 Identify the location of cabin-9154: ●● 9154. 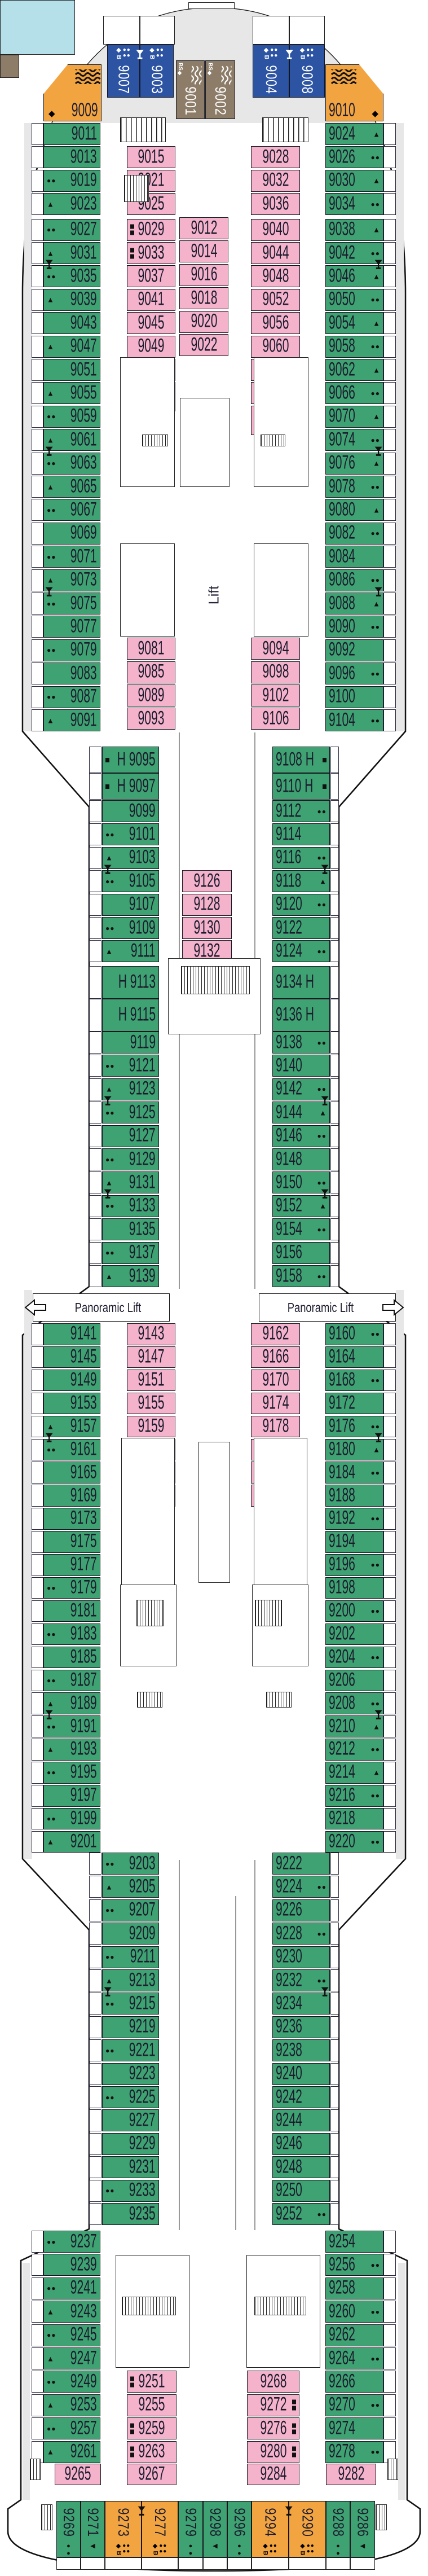
(301, 1229).